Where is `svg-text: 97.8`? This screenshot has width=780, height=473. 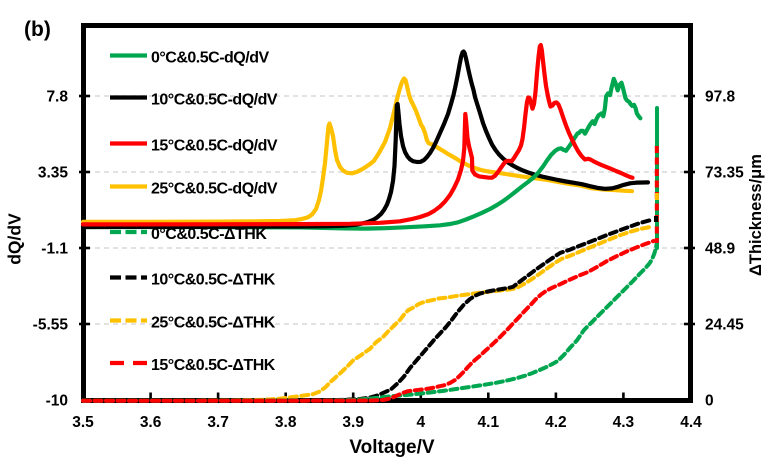
svg-text: 97.8 is located at coordinates (720, 97).